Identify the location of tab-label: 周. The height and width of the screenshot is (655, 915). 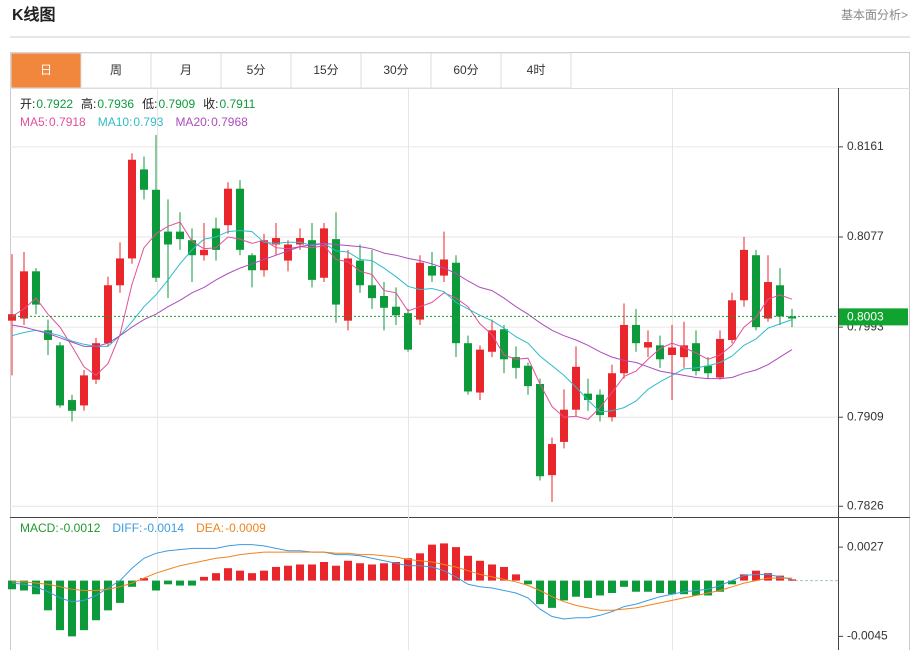
(116, 70).